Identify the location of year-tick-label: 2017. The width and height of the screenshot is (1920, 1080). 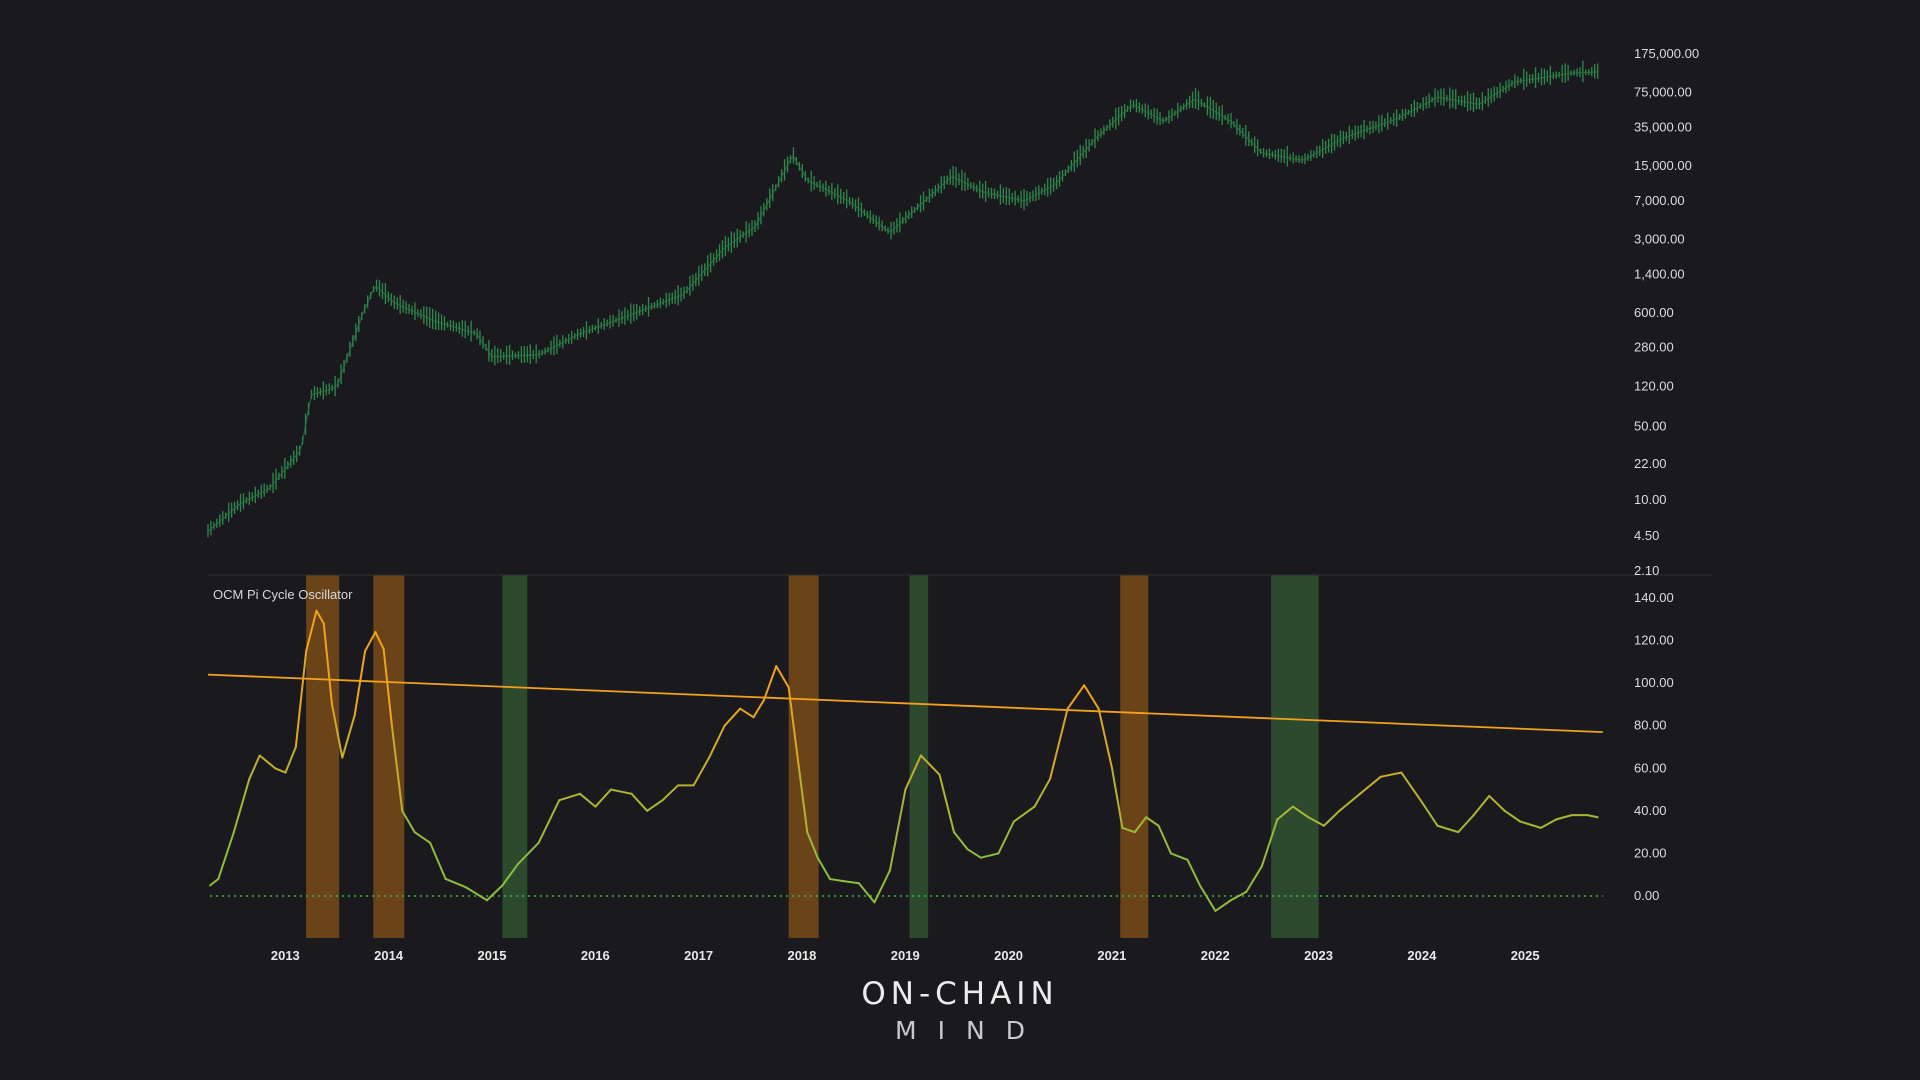
(698, 955).